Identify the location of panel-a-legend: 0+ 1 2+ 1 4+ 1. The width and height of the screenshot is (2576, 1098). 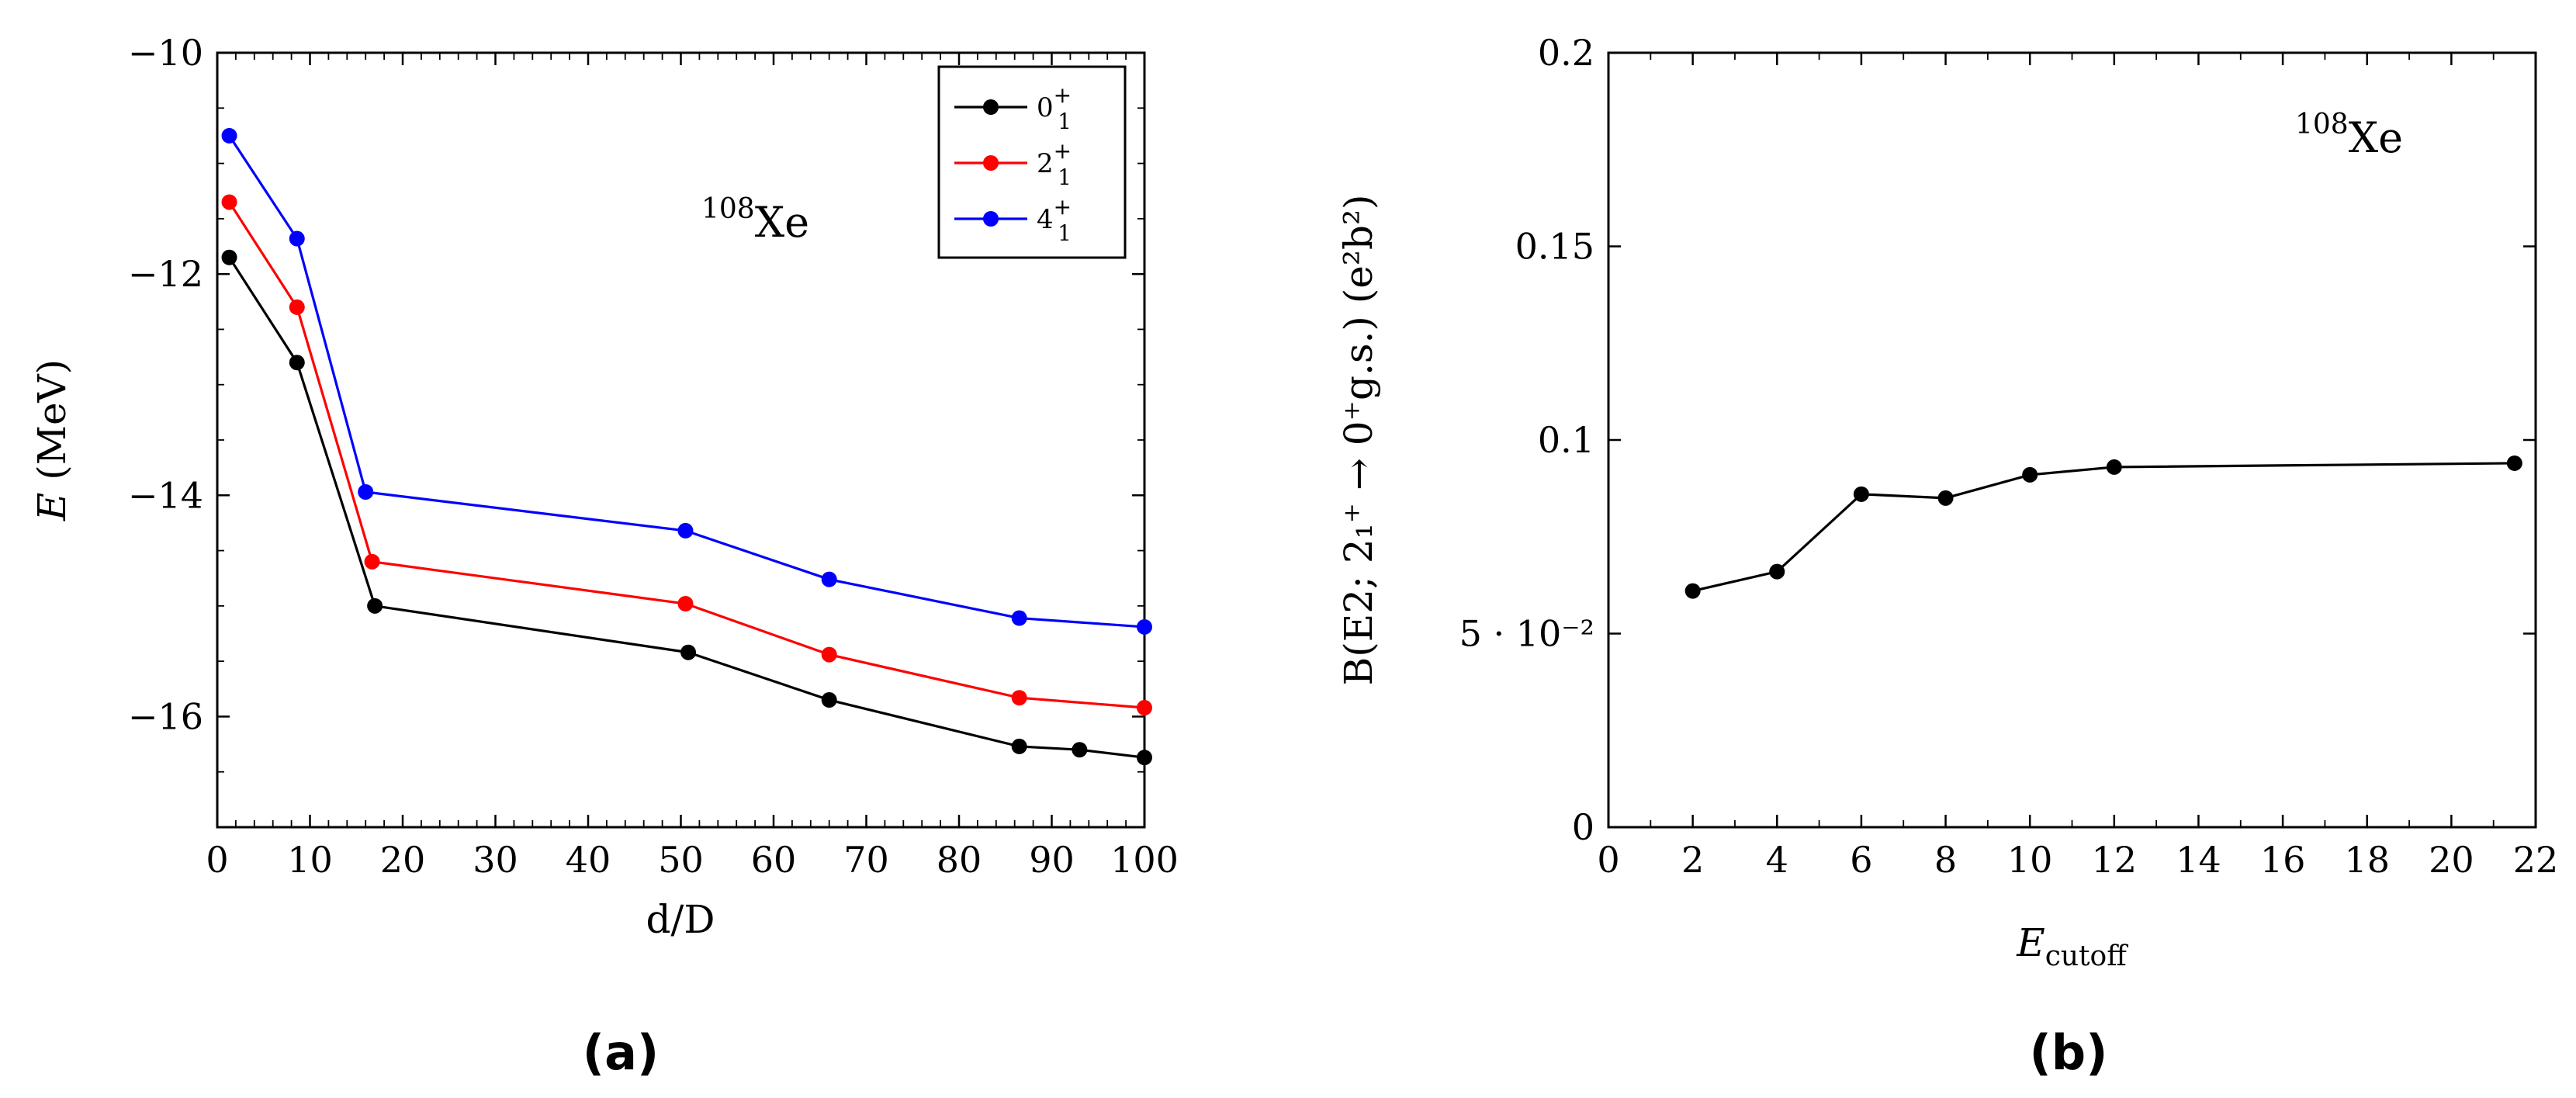
(1032, 162).